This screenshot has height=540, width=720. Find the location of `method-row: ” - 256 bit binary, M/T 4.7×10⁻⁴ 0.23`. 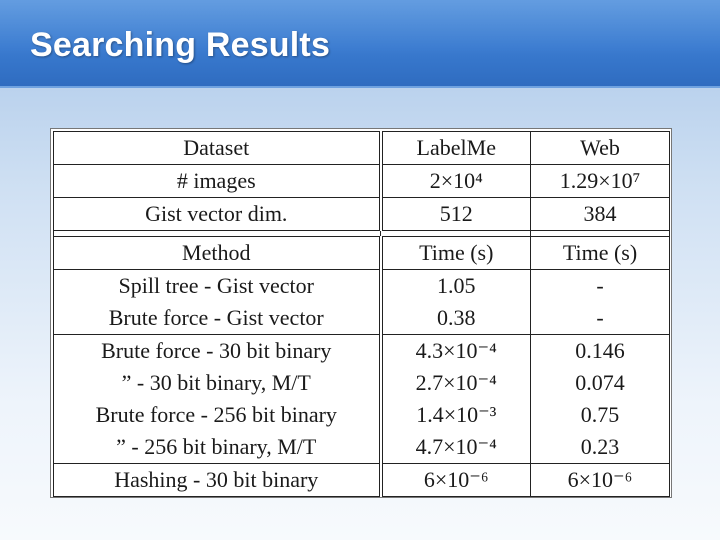

method-row: ” - 256 bit binary, M/T 4.7×10⁻⁴ 0.23 is located at coordinates (361, 447).